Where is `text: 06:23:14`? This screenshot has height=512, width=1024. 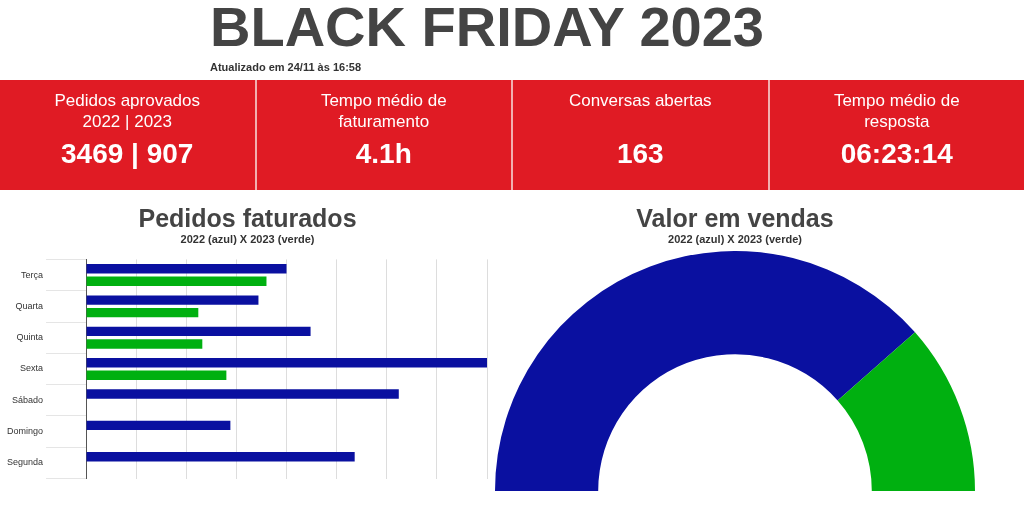
text: 06:23:14 is located at coordinates (896, 154).